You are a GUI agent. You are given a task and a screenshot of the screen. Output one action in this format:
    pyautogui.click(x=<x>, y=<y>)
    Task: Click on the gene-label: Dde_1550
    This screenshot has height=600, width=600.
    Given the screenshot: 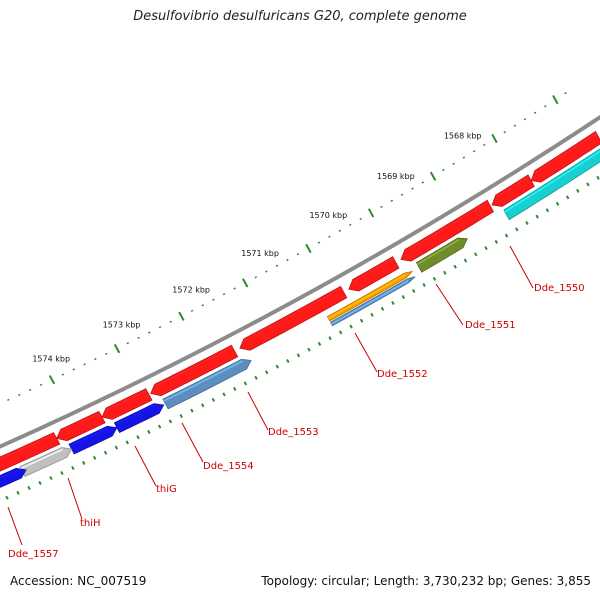 What is the action you would take?
    pyautogui.click(x=559, y=288)
    